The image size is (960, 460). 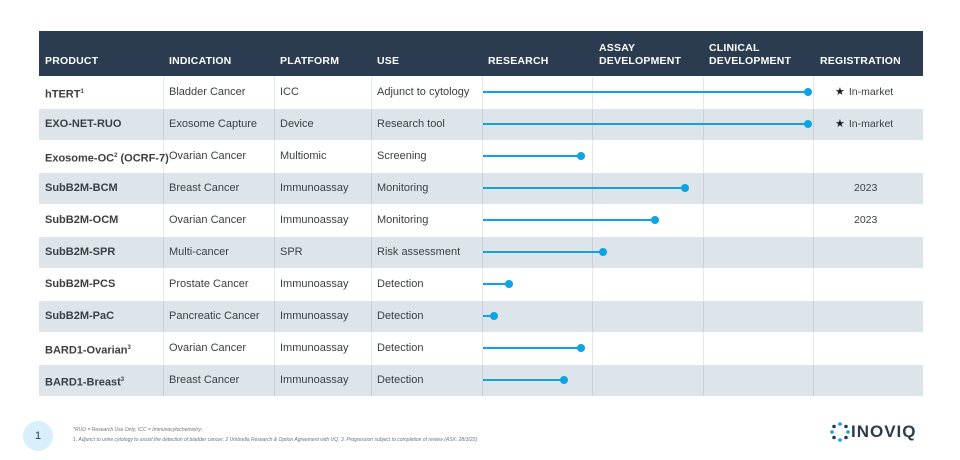 I want to click on header-research: RESEARCH, so click(x=518, y=61).